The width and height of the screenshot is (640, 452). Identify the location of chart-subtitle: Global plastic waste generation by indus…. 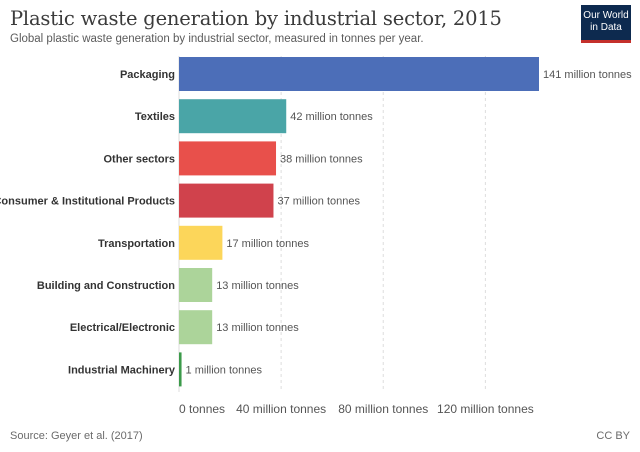
(217, 39).